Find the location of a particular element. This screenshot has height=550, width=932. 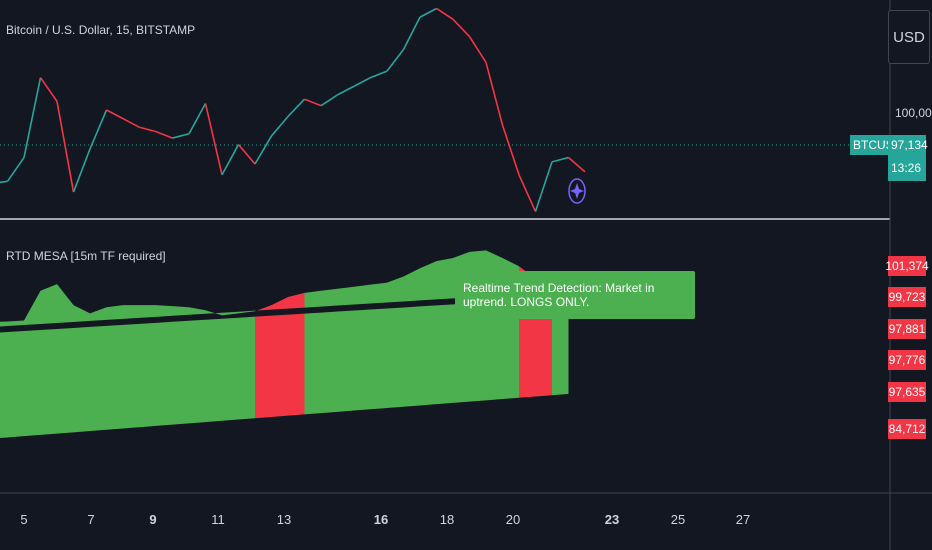

event-marker is located at coordinates (577, 191).